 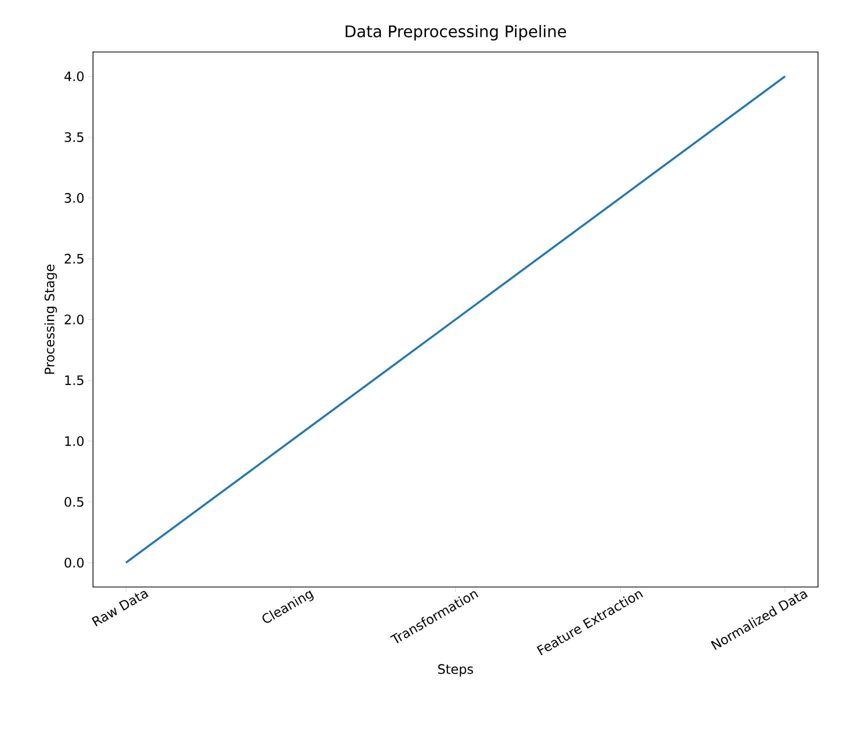 What do you see at coordinates (74, 501) in the screenshot?
I see `y-tick-label: 0.5` at bounding box center [74, 501].